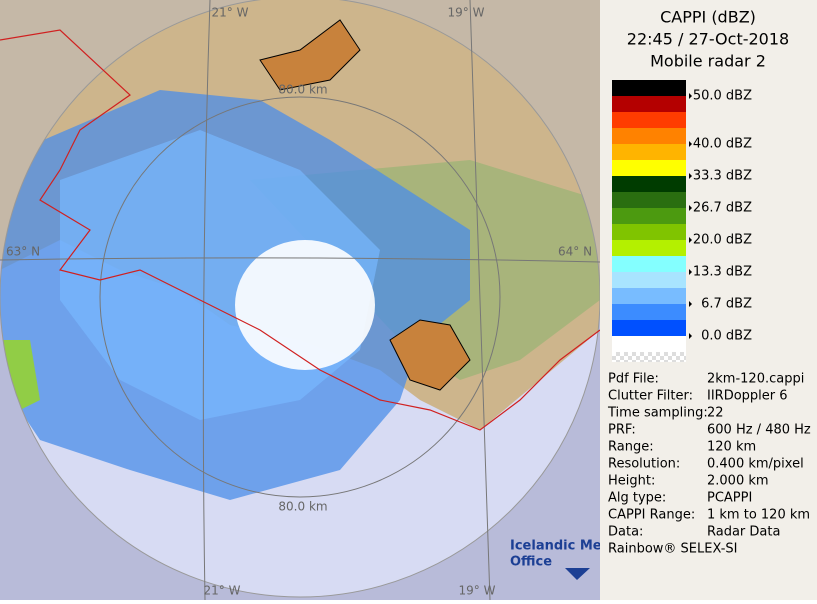 This screenshot has width=817, height=604. What do you see at coordinates (631, 481) in the screenshot?
I see `info-label: Height:` at bounding box center [631, 481].